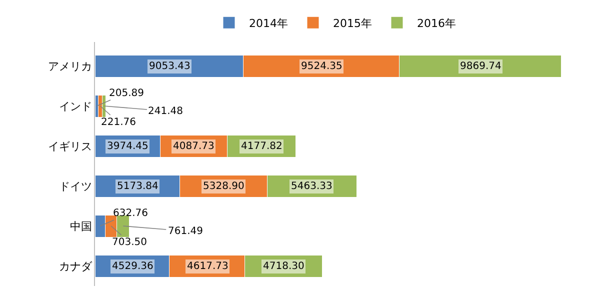  What do you see at coordinates (165, 111) in the screenshot?
I see `data-label: 241.48` at bounding box center [165, 111].